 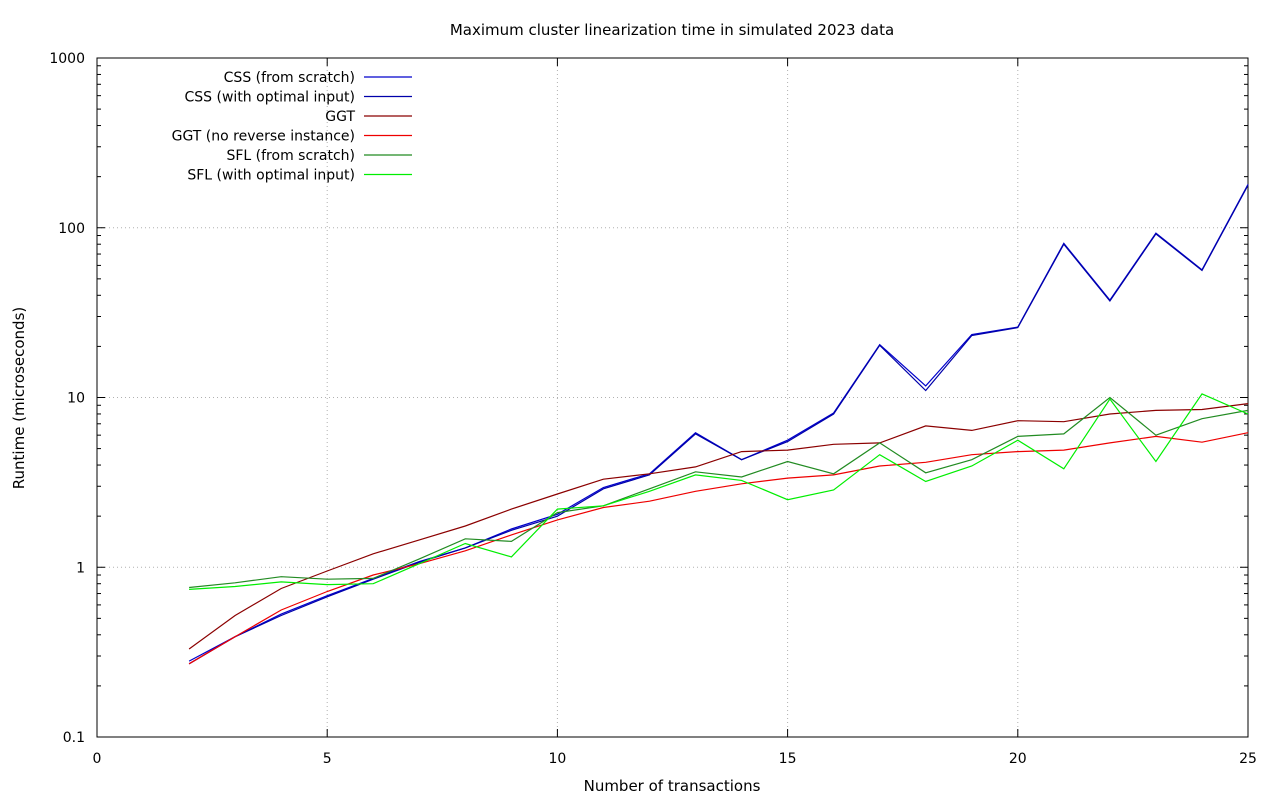 I want to click on legend-label: CSS (with optimal input), so click(x=270, y=98).